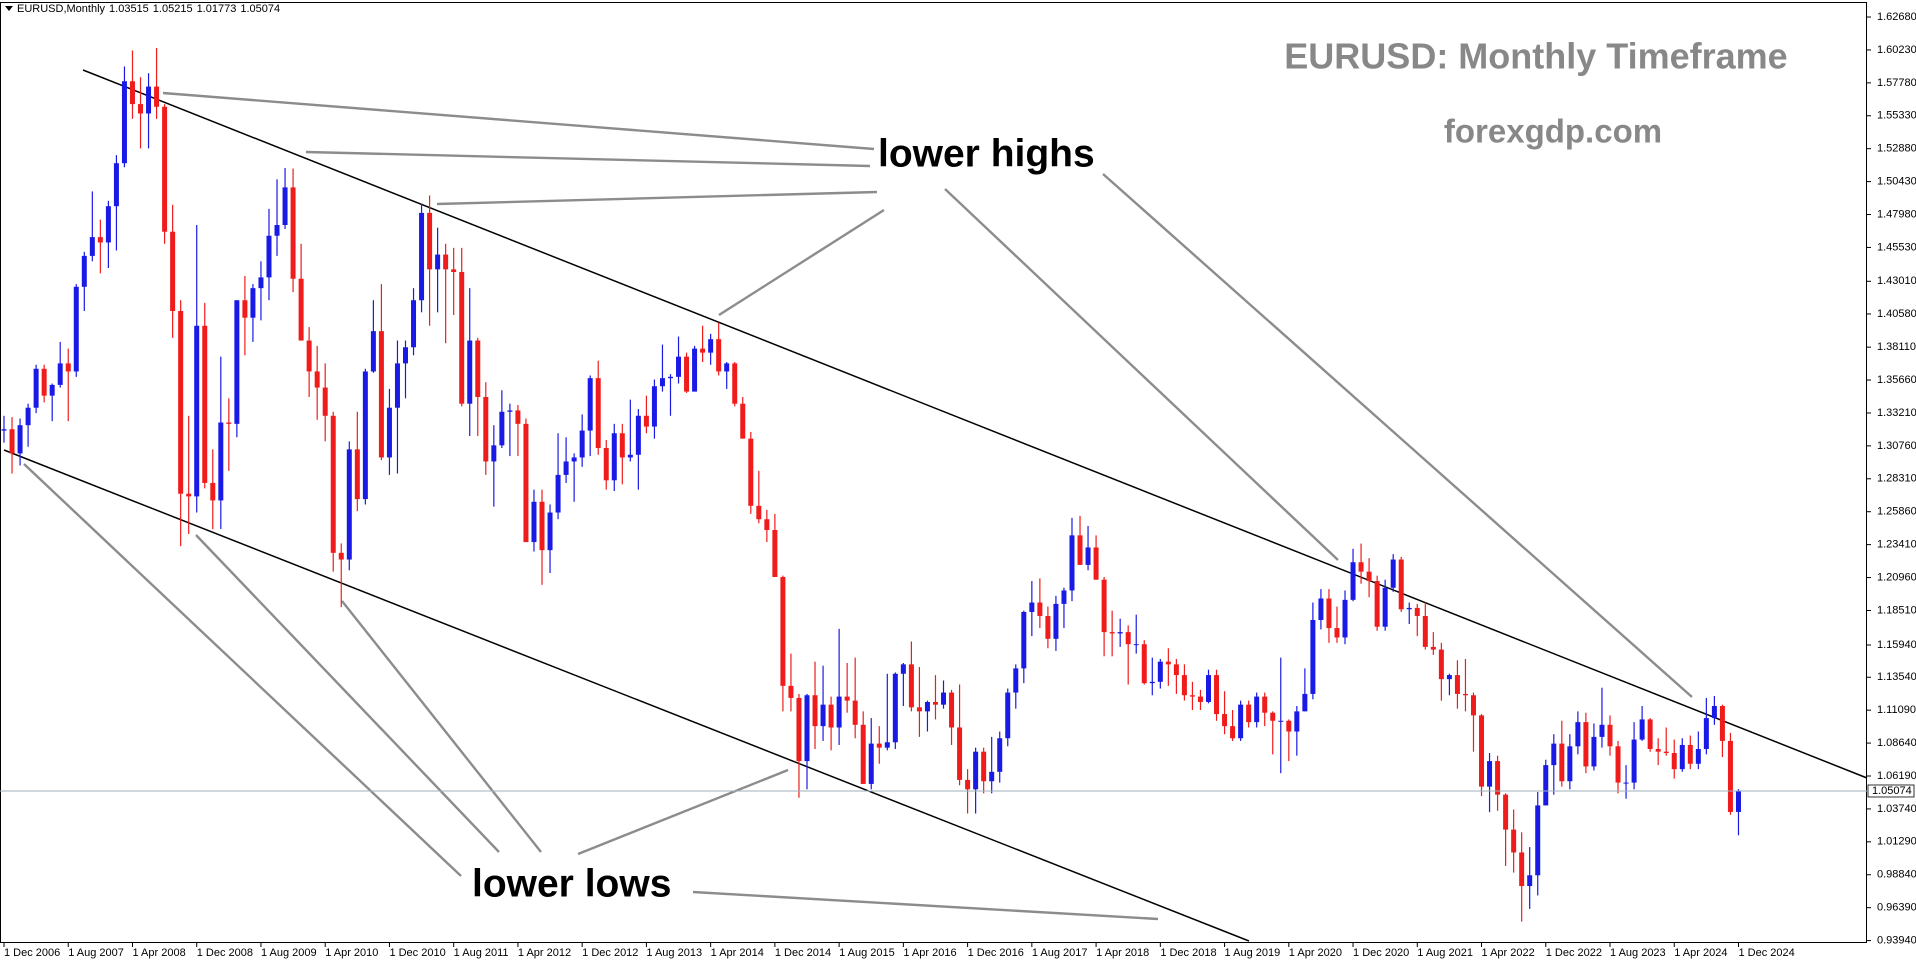  I want to click on y-tick-label: 1.13540, so click(1896, 677).